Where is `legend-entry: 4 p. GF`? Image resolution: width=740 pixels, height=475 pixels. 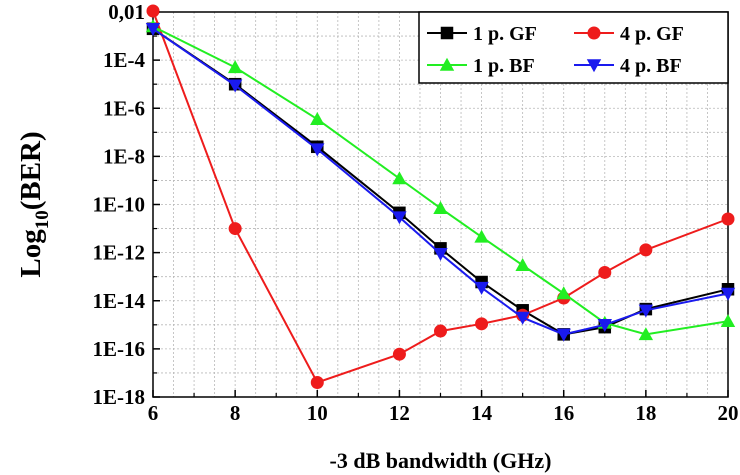 legend-entry: 4 p. GF is located at coordinates (629, 34).